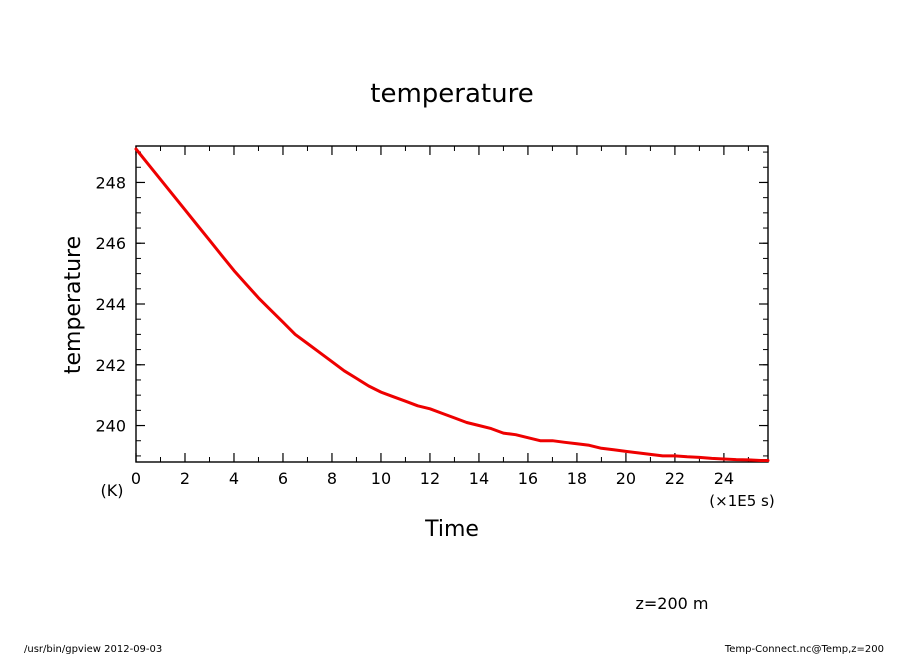 Image resolution: width=904 pixels, height=654 pixels. I want to click on x-tick-label: 4, so click(234, 478).